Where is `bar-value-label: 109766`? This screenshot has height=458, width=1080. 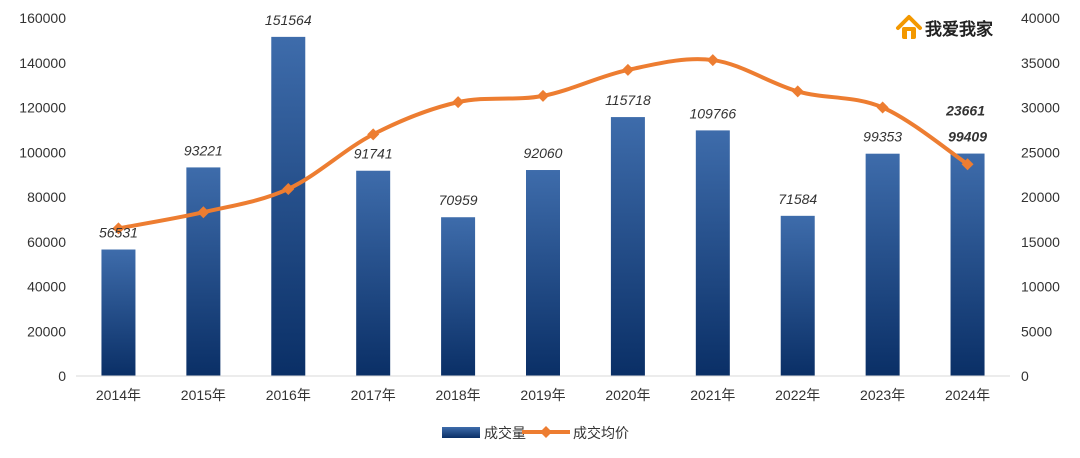 bar-value-label: 109766 is located at coordinates (712, 113).